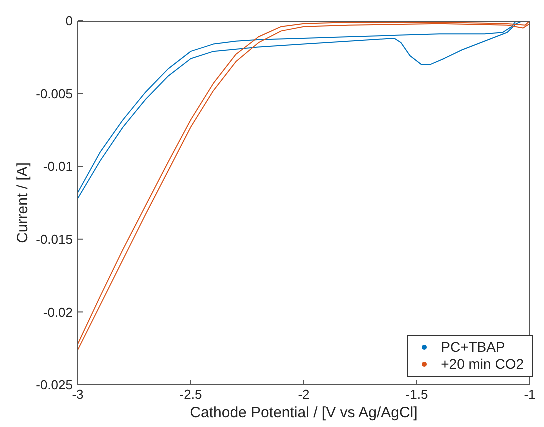 This screenshot has width=544, height=427. What do you see at coordinates (78, 394) in the screenshot?
I see `x-tick-label: -3` at bounding box center [78, 394].